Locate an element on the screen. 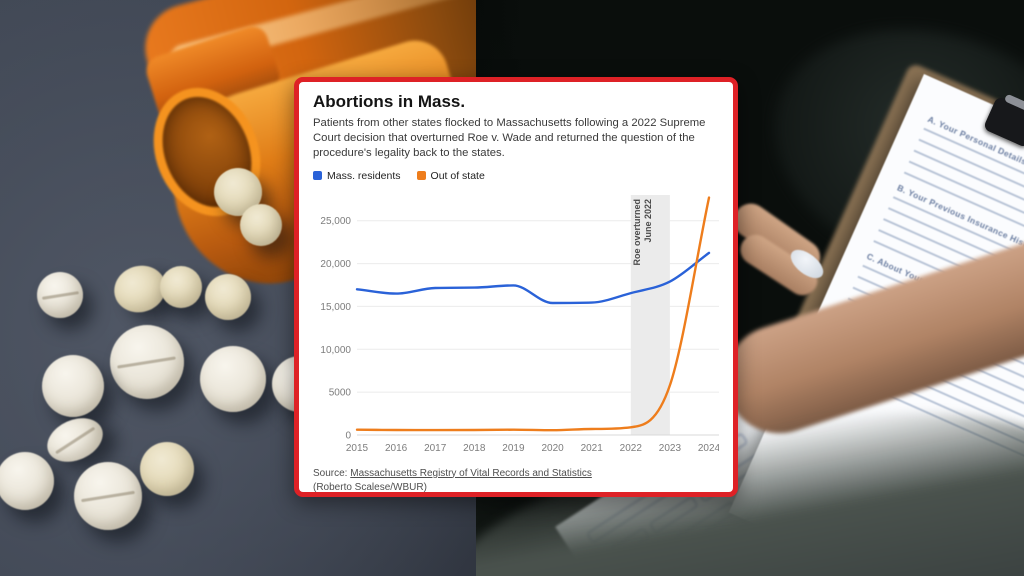 This screenshot has height=576, width=1024. chart-legend: Mass. residents Out of state is located at coordinates (516, 176).